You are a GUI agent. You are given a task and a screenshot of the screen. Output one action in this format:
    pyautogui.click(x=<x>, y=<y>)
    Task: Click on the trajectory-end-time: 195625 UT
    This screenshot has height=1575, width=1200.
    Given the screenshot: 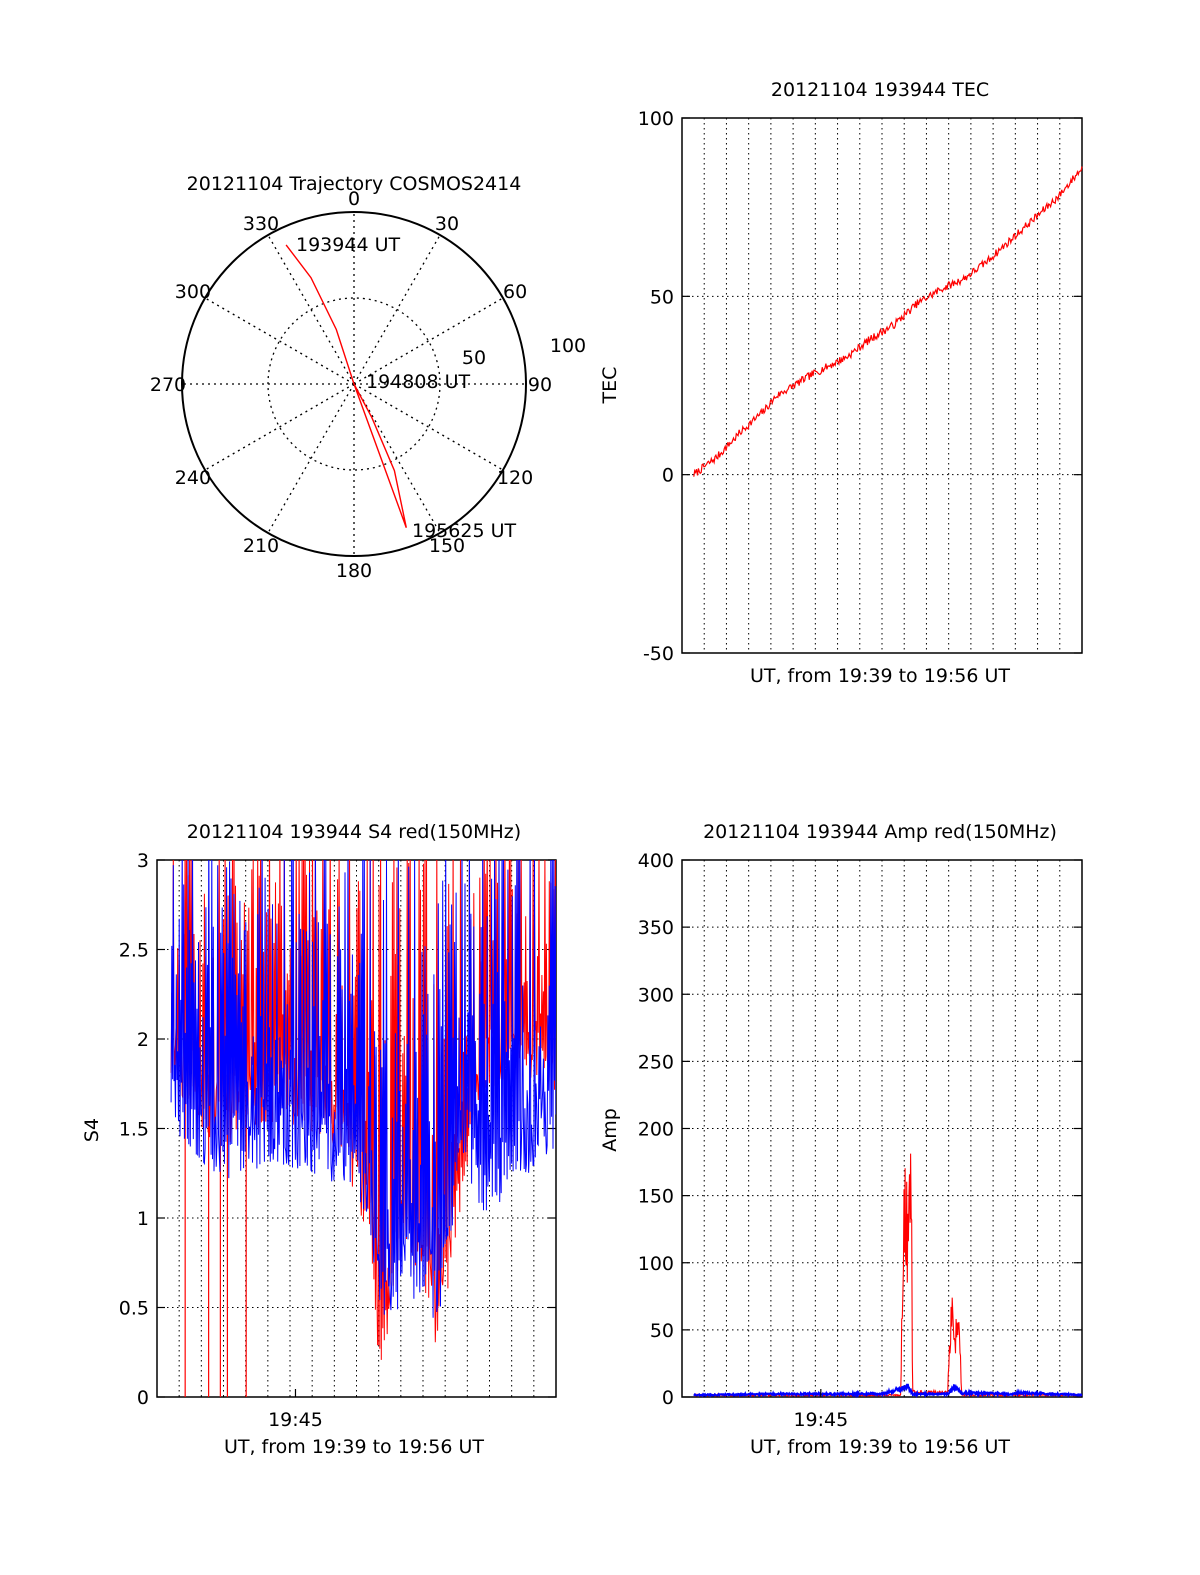 What is the action you would take?
    pyautogui.click(x=464, y=531)
    